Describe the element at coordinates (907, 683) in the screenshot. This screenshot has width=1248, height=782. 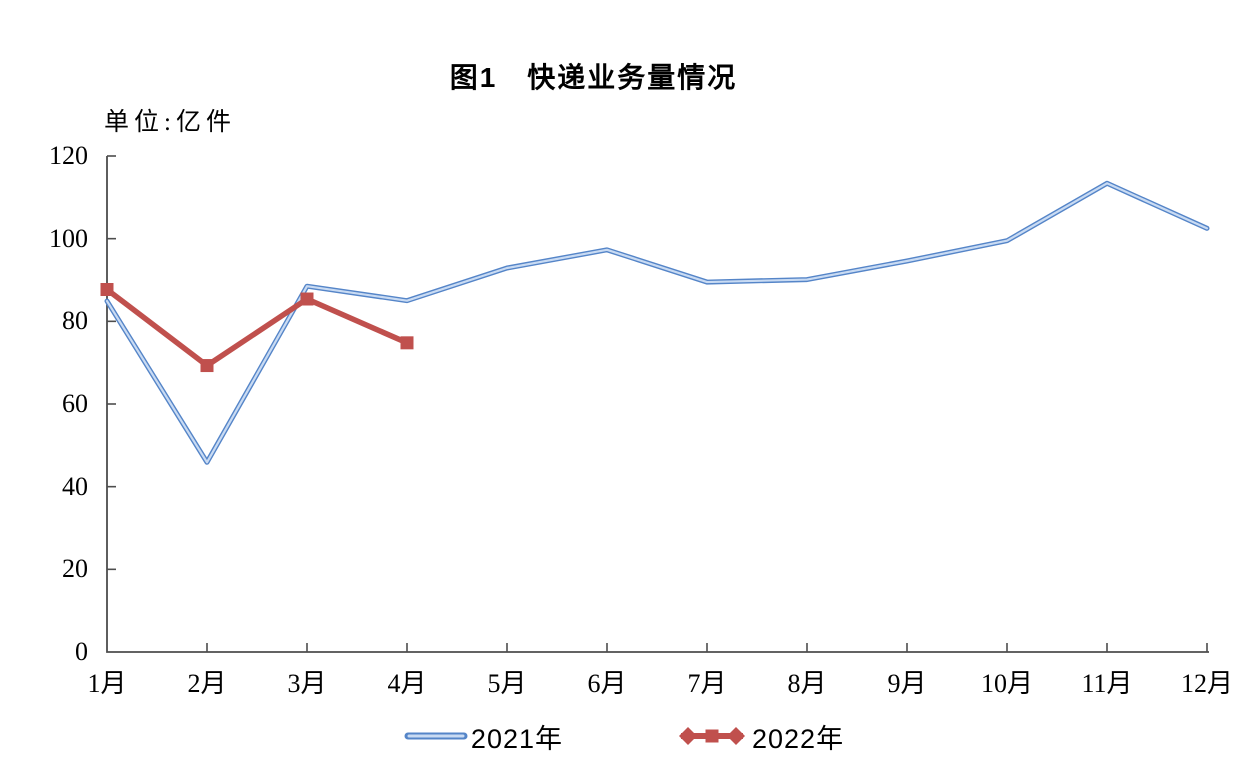
I see `x-tick-label: 9月` at that location.